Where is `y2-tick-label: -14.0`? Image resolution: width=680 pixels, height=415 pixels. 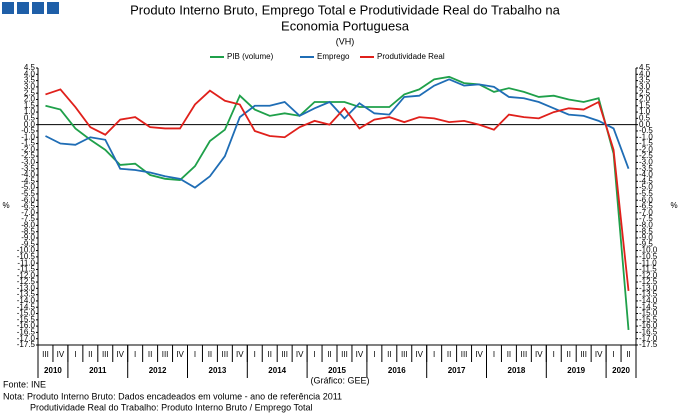 y2-tick-label: -14.0 is located at coordinates (648, 300).